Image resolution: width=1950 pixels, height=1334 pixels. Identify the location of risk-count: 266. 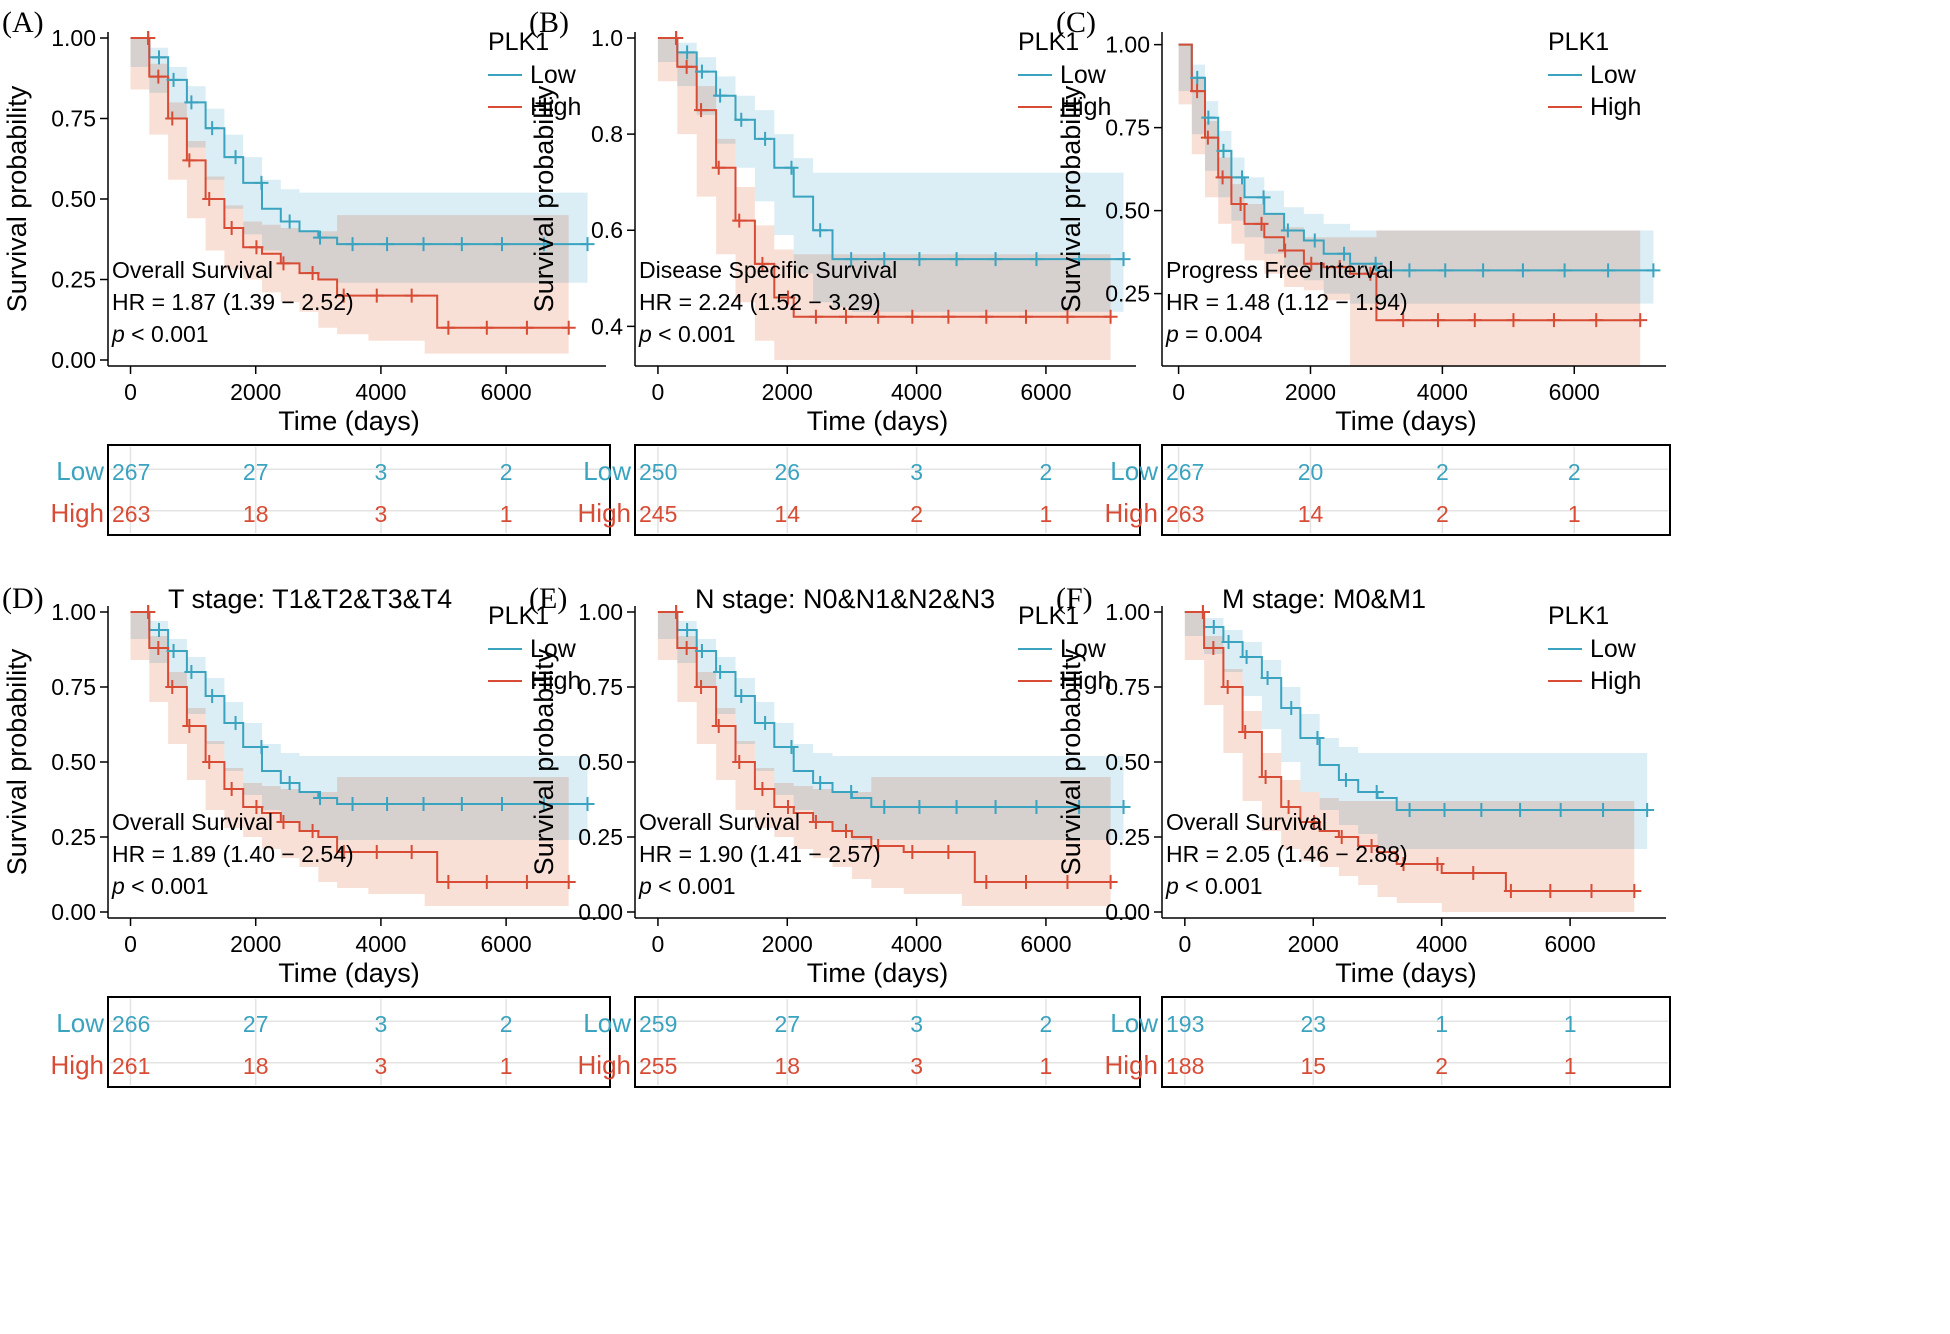
(131, 1024).